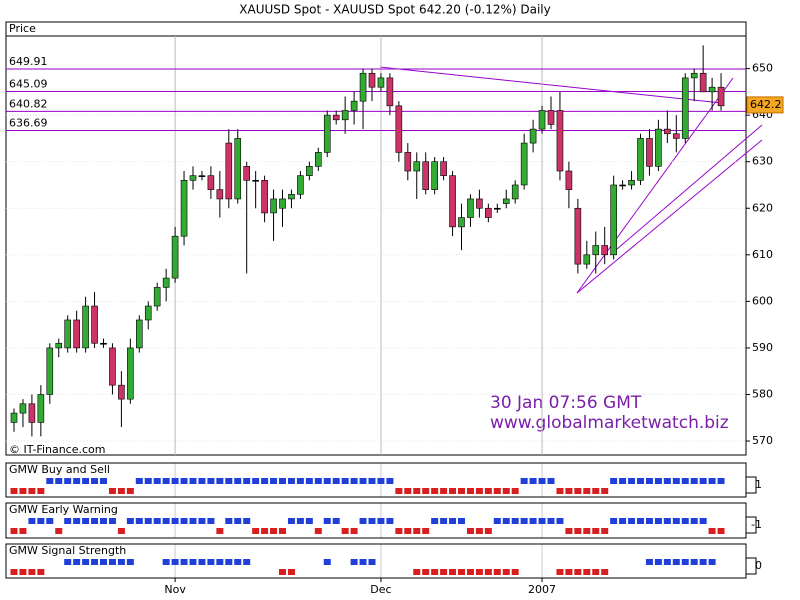 Image resolution: width=800 pixels, height=600 pixels. Describe the element at coordinates (28, 83) in the screenshot. I see `level-label: 645.09` at that location.